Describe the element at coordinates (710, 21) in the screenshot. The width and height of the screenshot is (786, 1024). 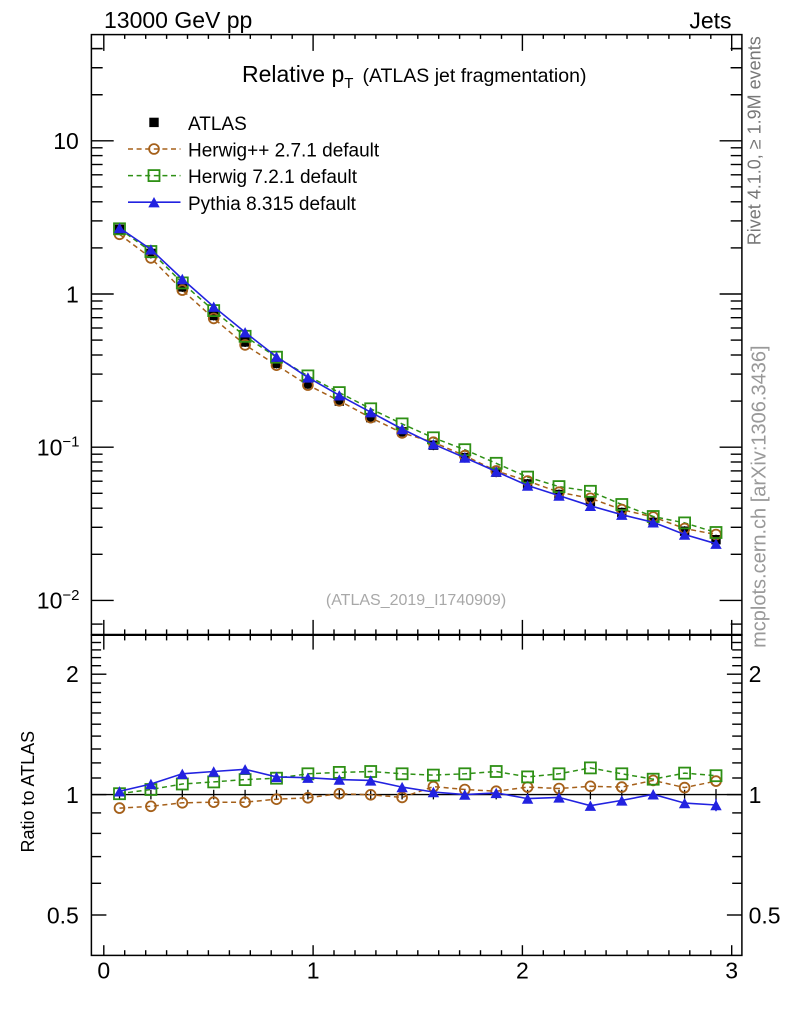
I see `svg-text: Jets` at that location.